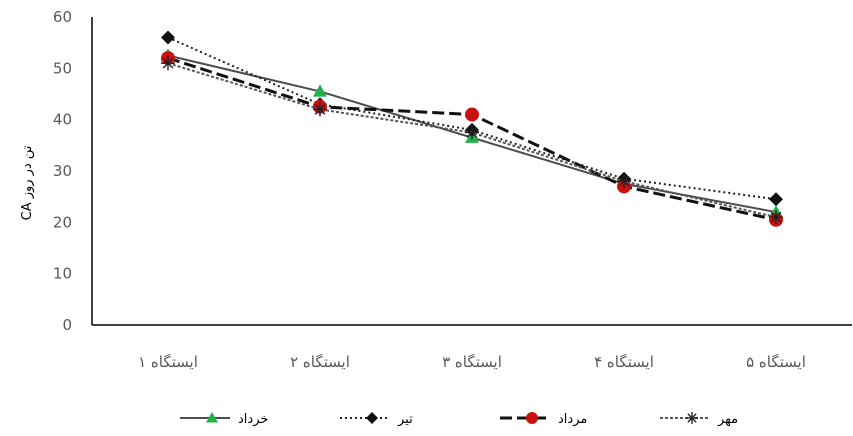  What do you see at coordinates (699, 419) in the screenshot?
I see `legend-item-4: مهر` at bounding box center [699, 419].